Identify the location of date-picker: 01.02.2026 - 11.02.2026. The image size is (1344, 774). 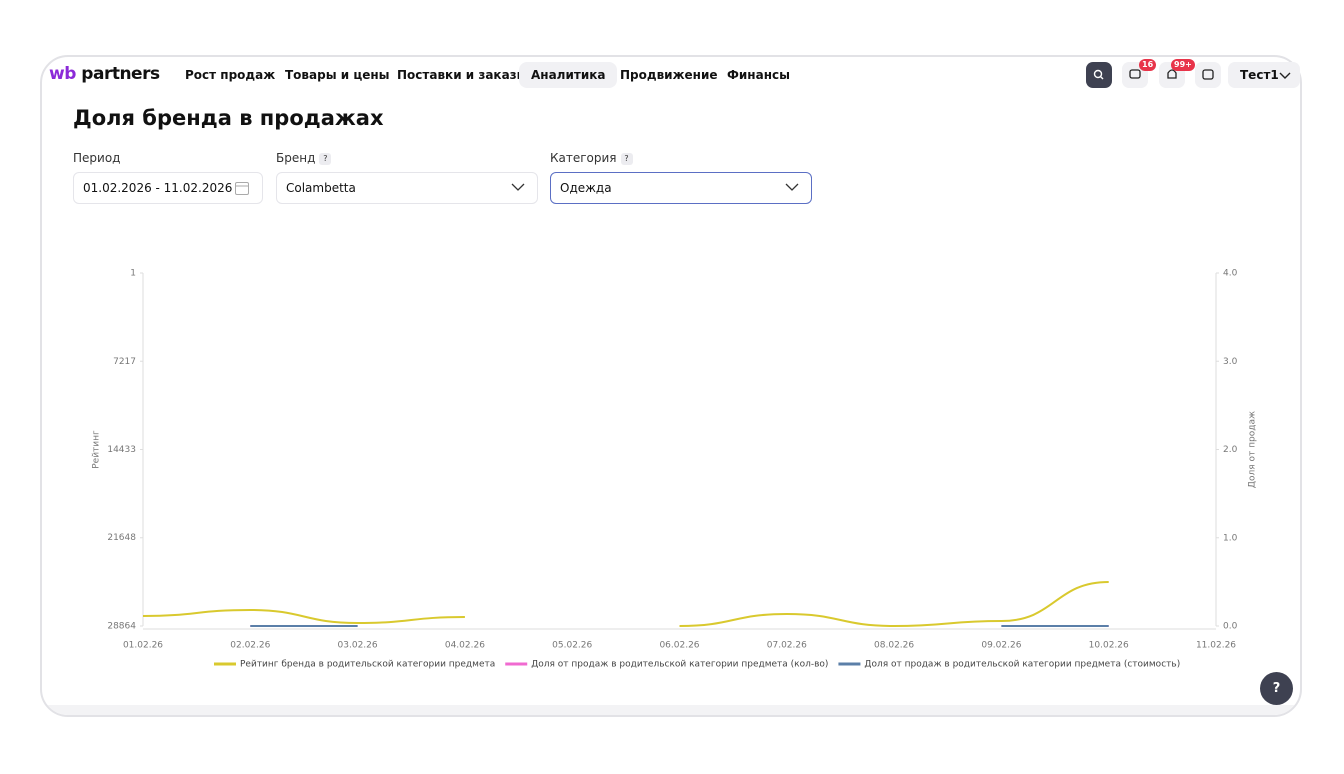
(168, 188).